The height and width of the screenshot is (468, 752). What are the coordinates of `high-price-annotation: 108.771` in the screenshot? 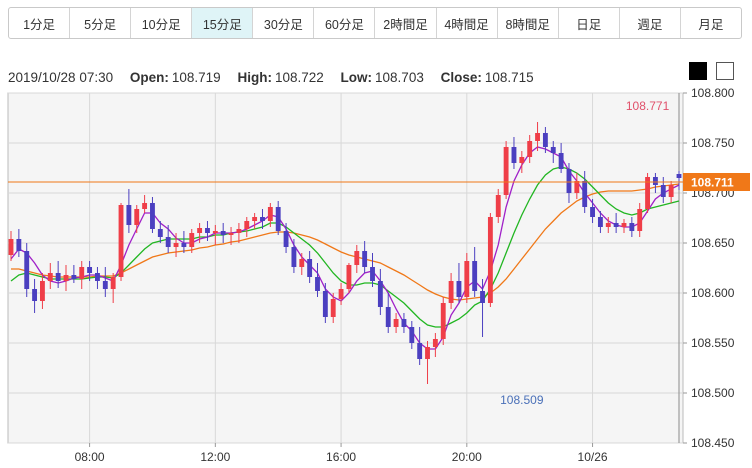 It's located at (648, 106).